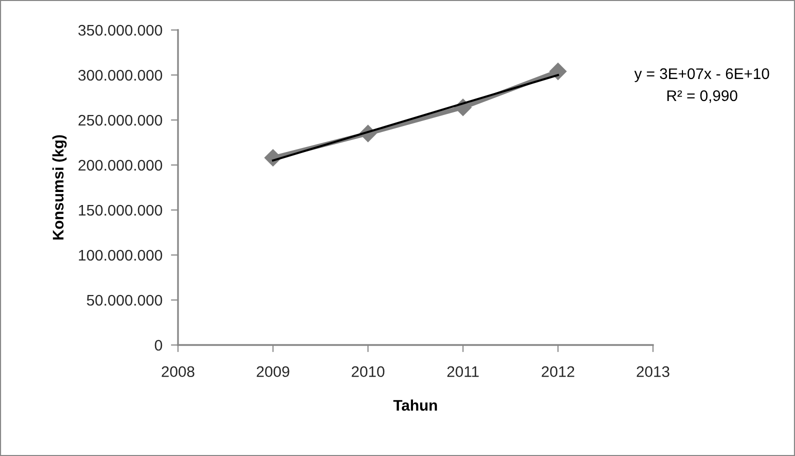 This screenshot has width=795, height=456. Describe the element at coordinates (120, 30) in the screenshot. I see `y-tick-label: 350.000.000` at that location.